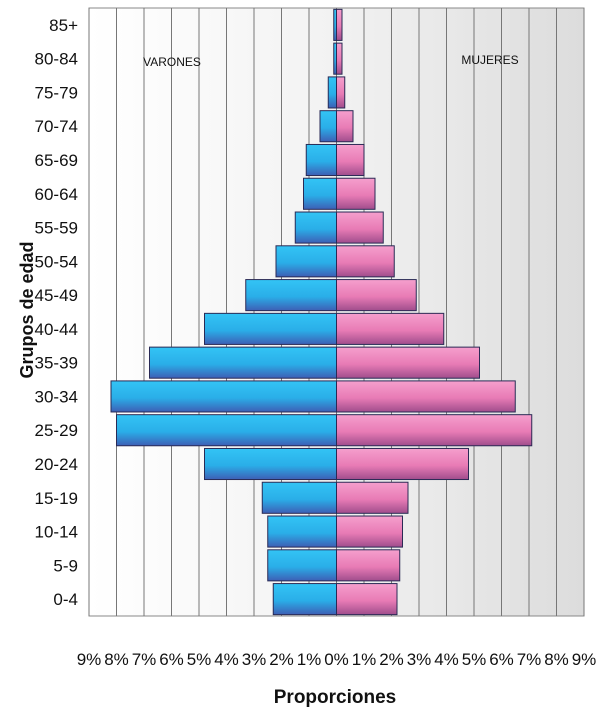 This screenshot has height=711, width=607. Describe the element at coordinates (489, 60) in the screenshot. I see `legend-mujeres: MUJERES` at that location.